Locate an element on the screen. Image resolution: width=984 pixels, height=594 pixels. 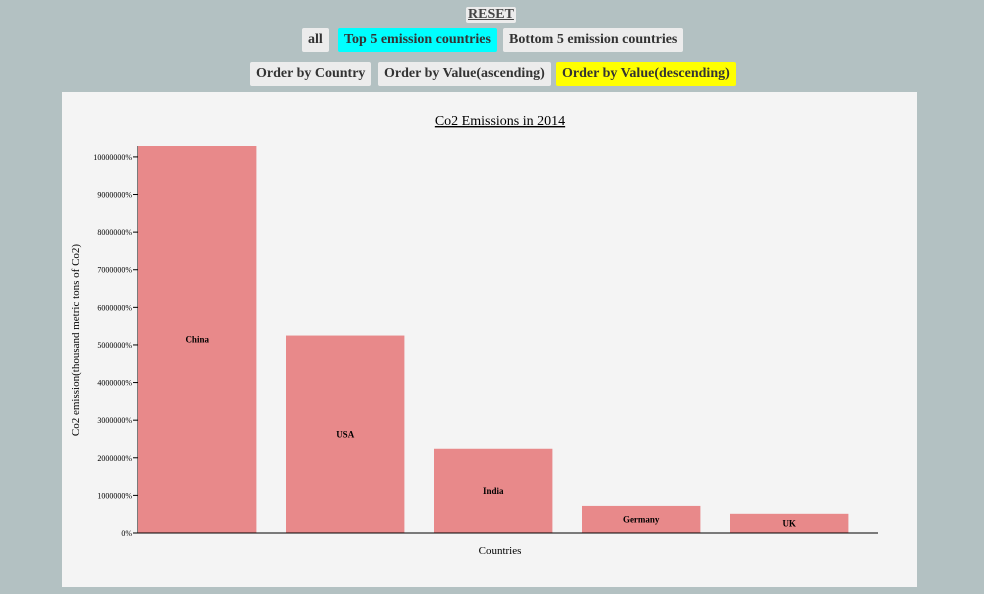
y-tick-label: 10000000% is located at coordinates (112, 157).